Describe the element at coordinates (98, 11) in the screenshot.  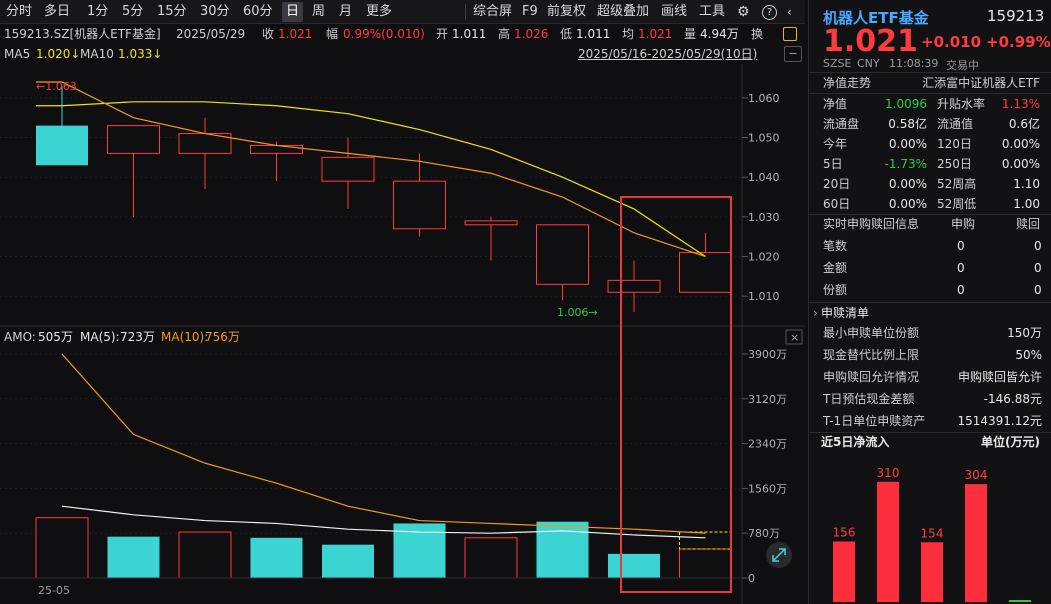
I see `tab-1min: 1分` at that location.